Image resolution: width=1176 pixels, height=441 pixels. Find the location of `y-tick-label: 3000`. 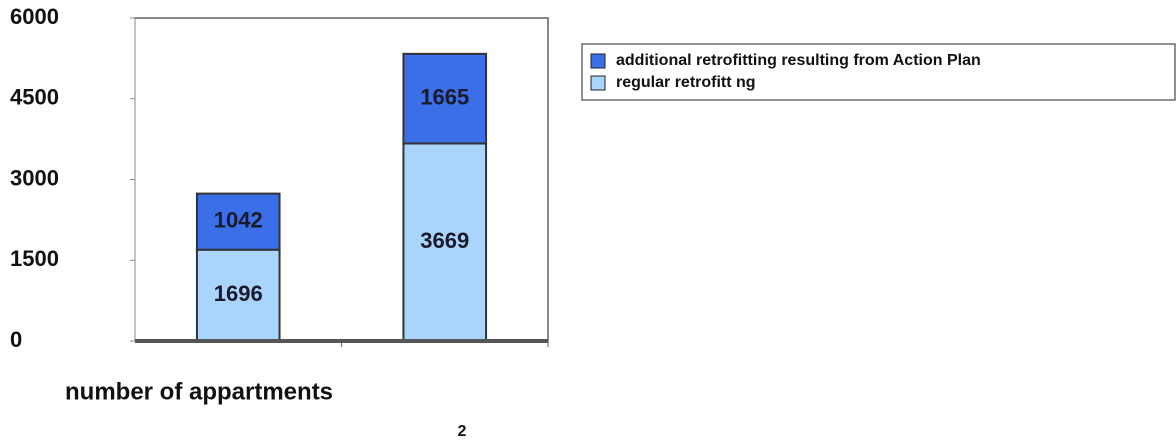

y-tick-label: 3000 is located at coordinates (34, 177).